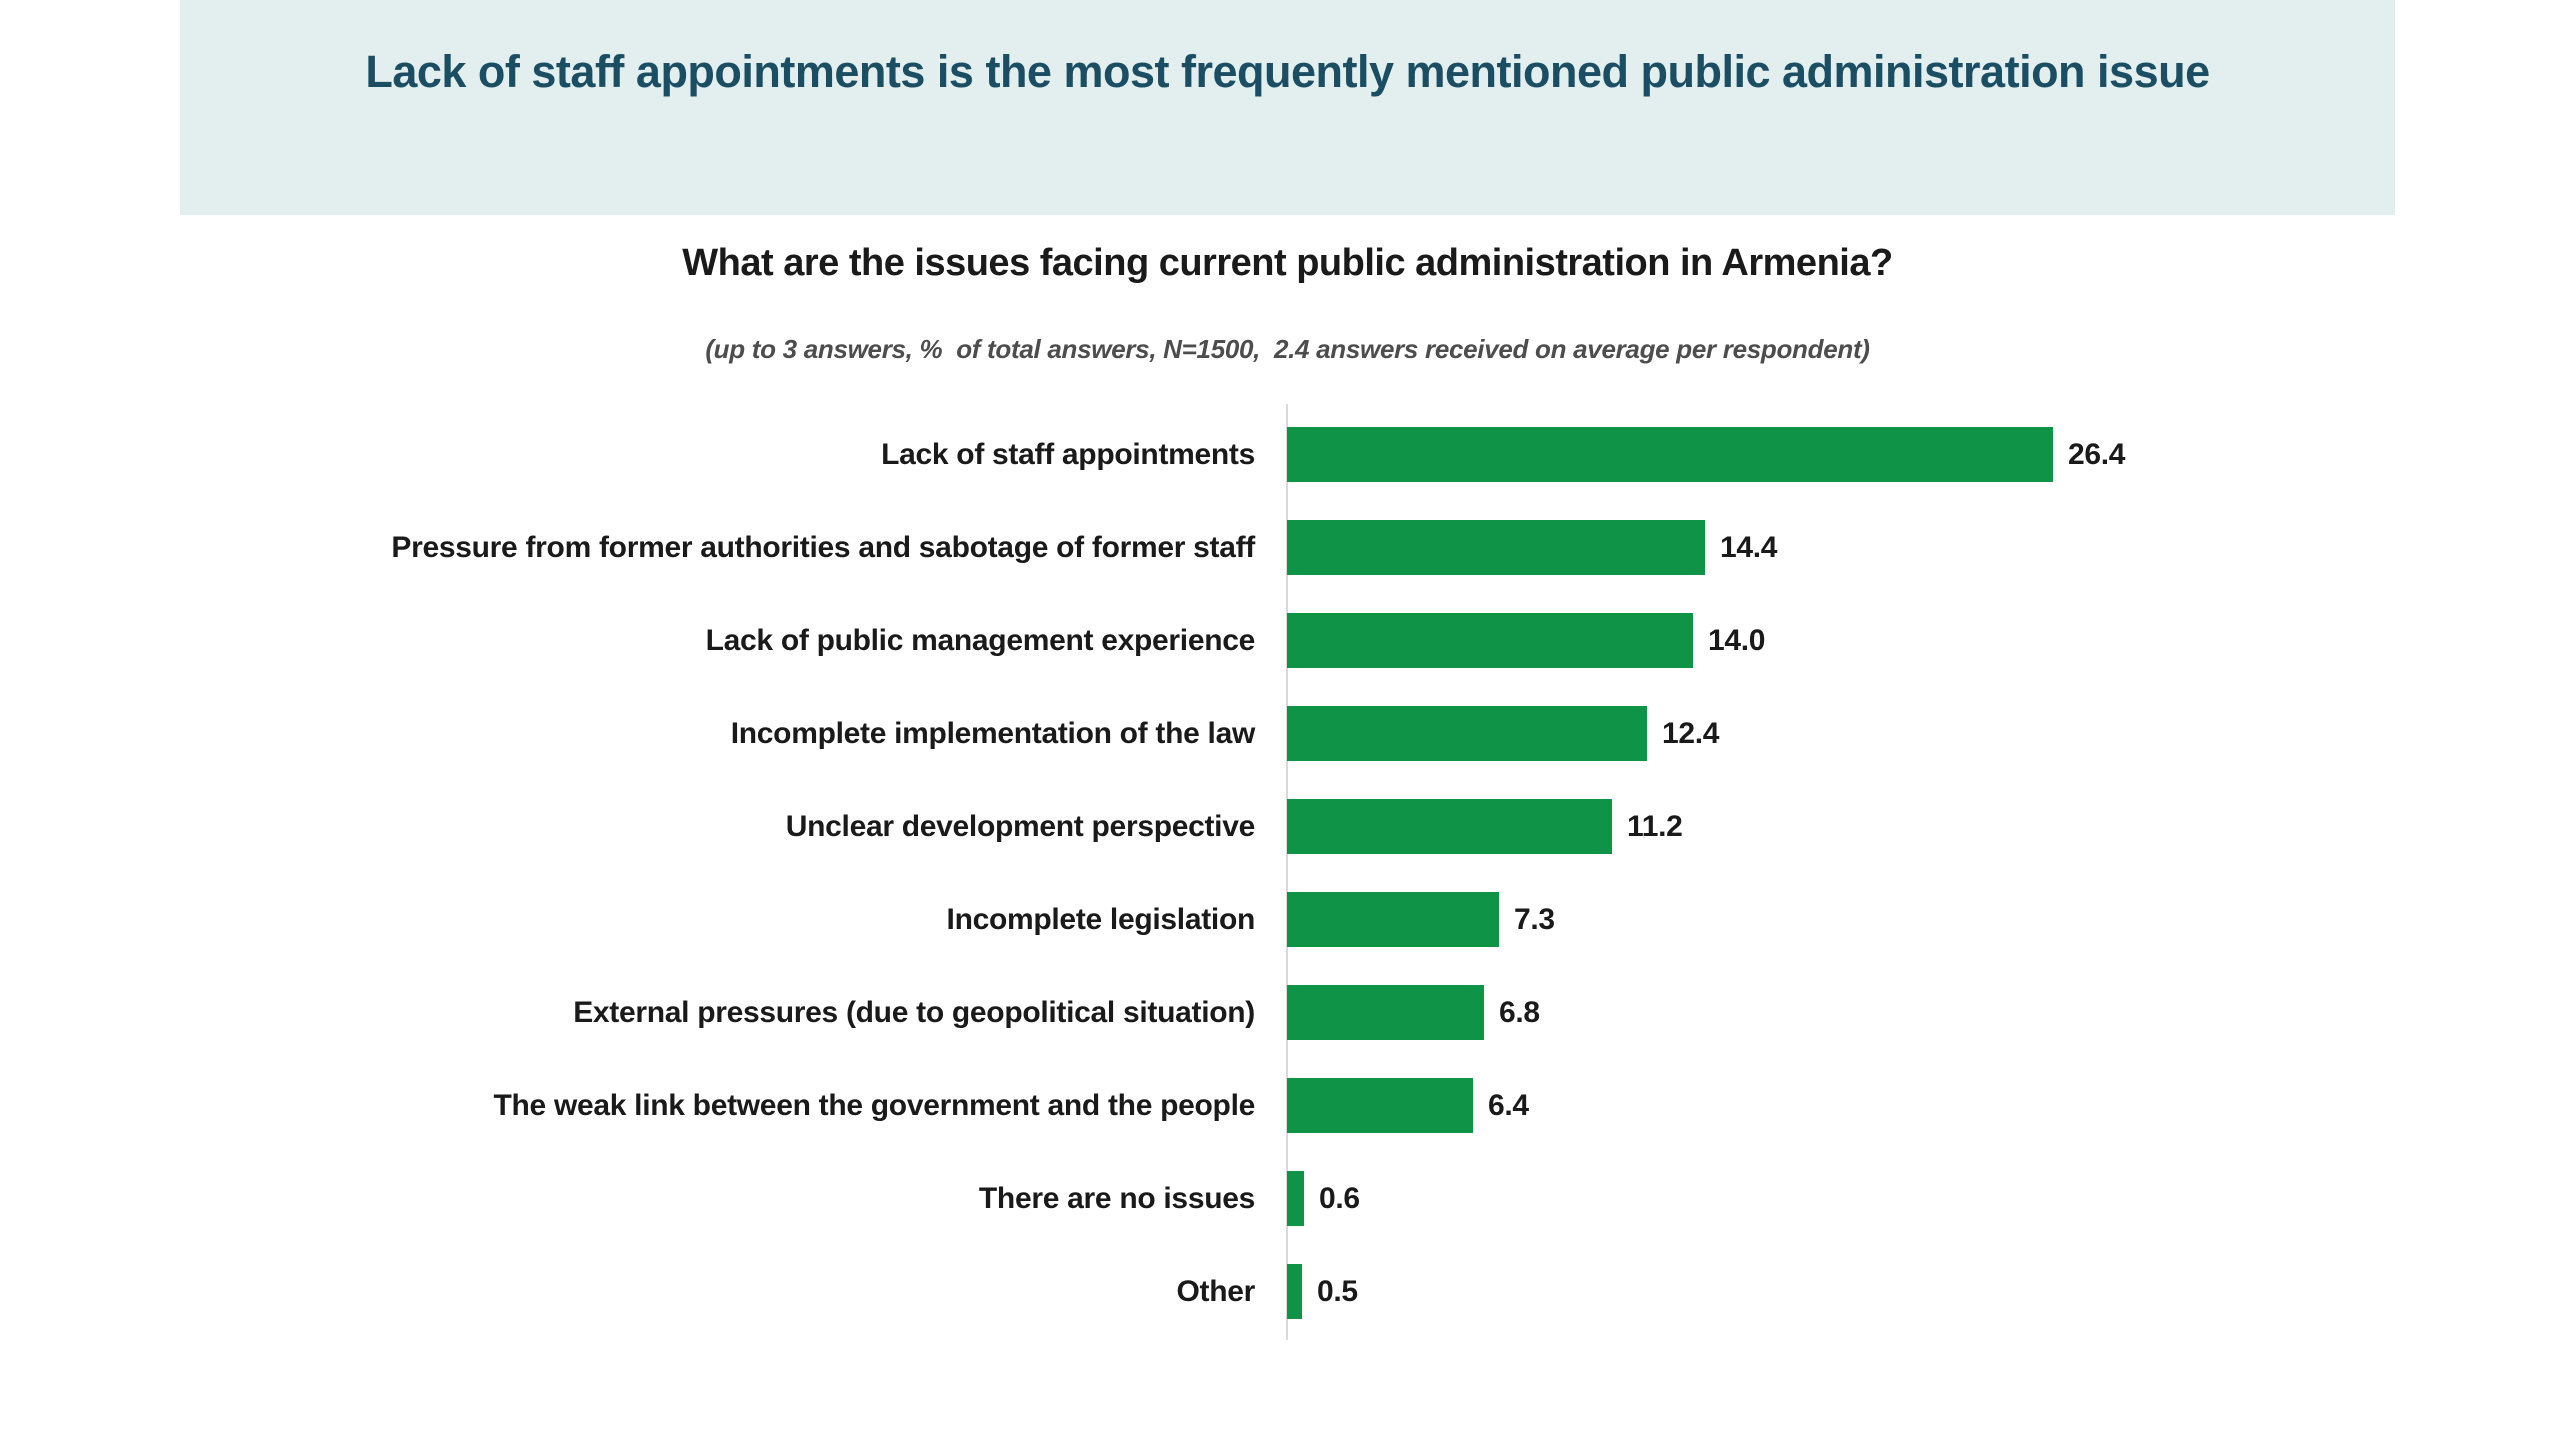  I want to click on value-label: 6.4, so click(1508, 1105).